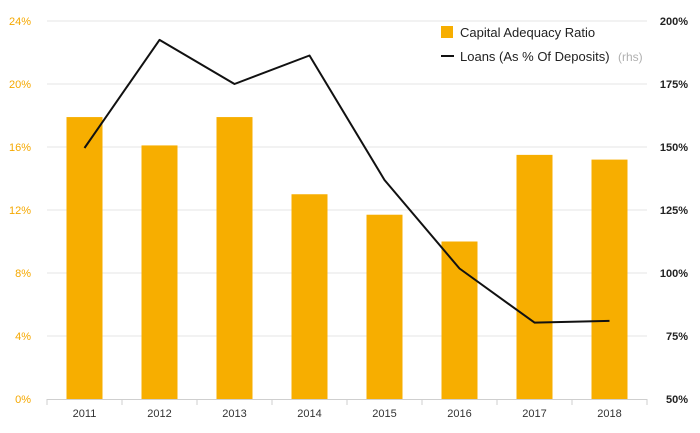 This screenshot has width=700, height=433. I want to click on x-tick-label: 2017, so click(534, 414).